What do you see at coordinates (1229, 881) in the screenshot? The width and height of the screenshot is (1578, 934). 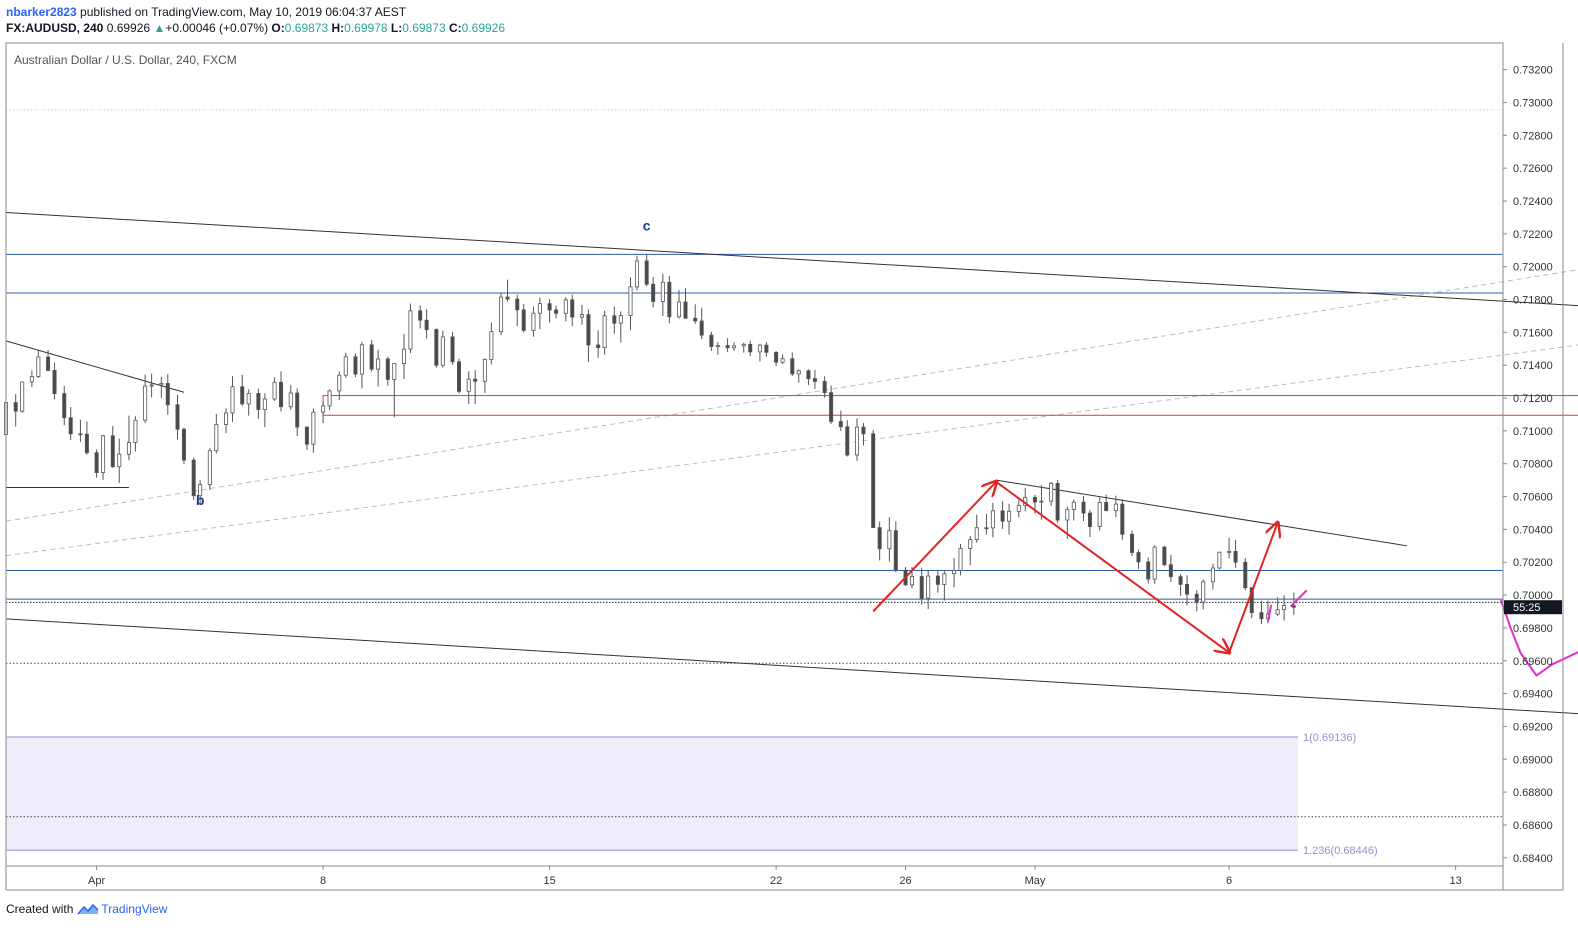 I see `x-tick-label: 6` at bounding box center [1229, 881].